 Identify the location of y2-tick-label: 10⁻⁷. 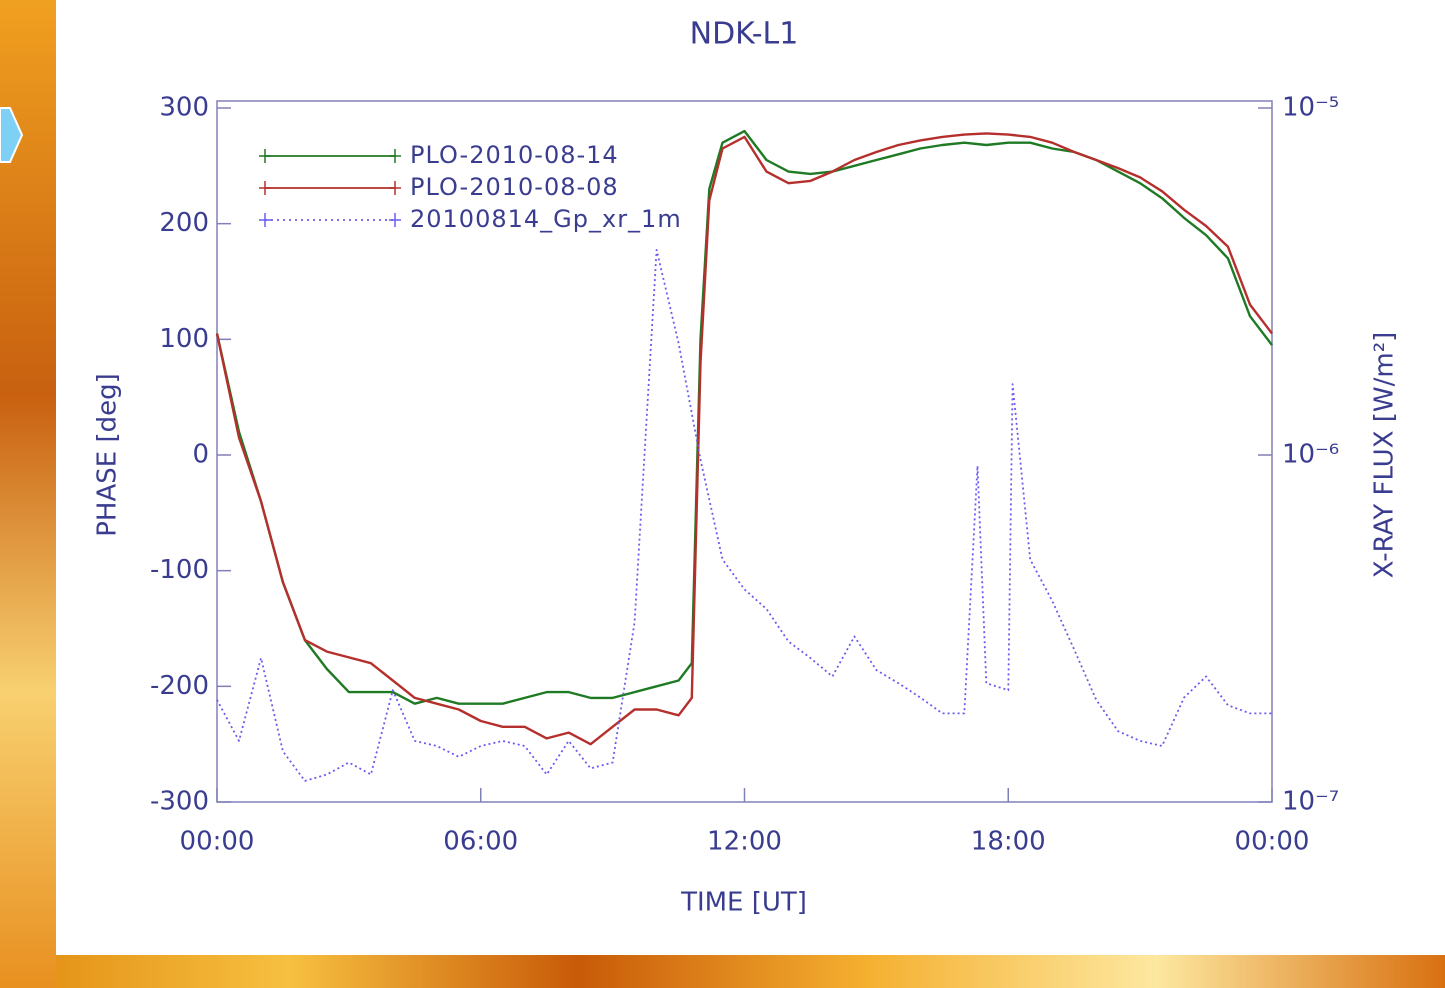
(1310, 802).